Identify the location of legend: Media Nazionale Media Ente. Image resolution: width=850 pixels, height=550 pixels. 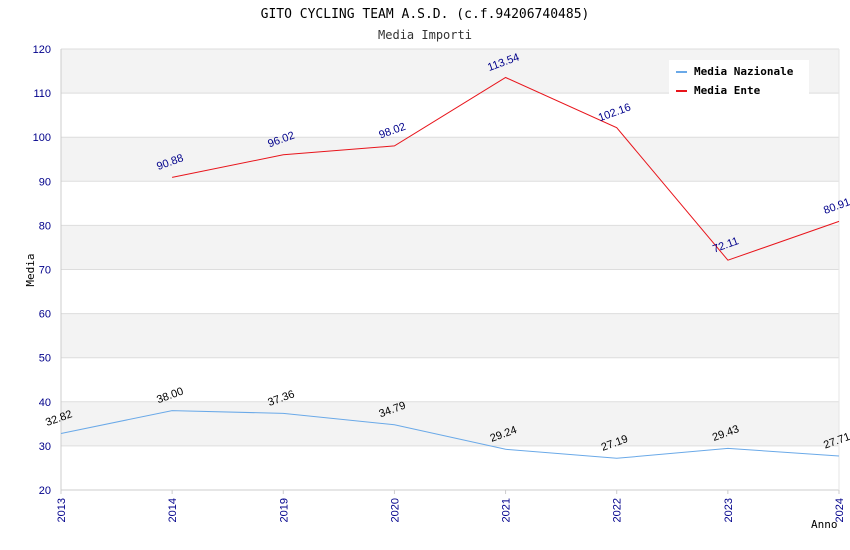
(739, 78).